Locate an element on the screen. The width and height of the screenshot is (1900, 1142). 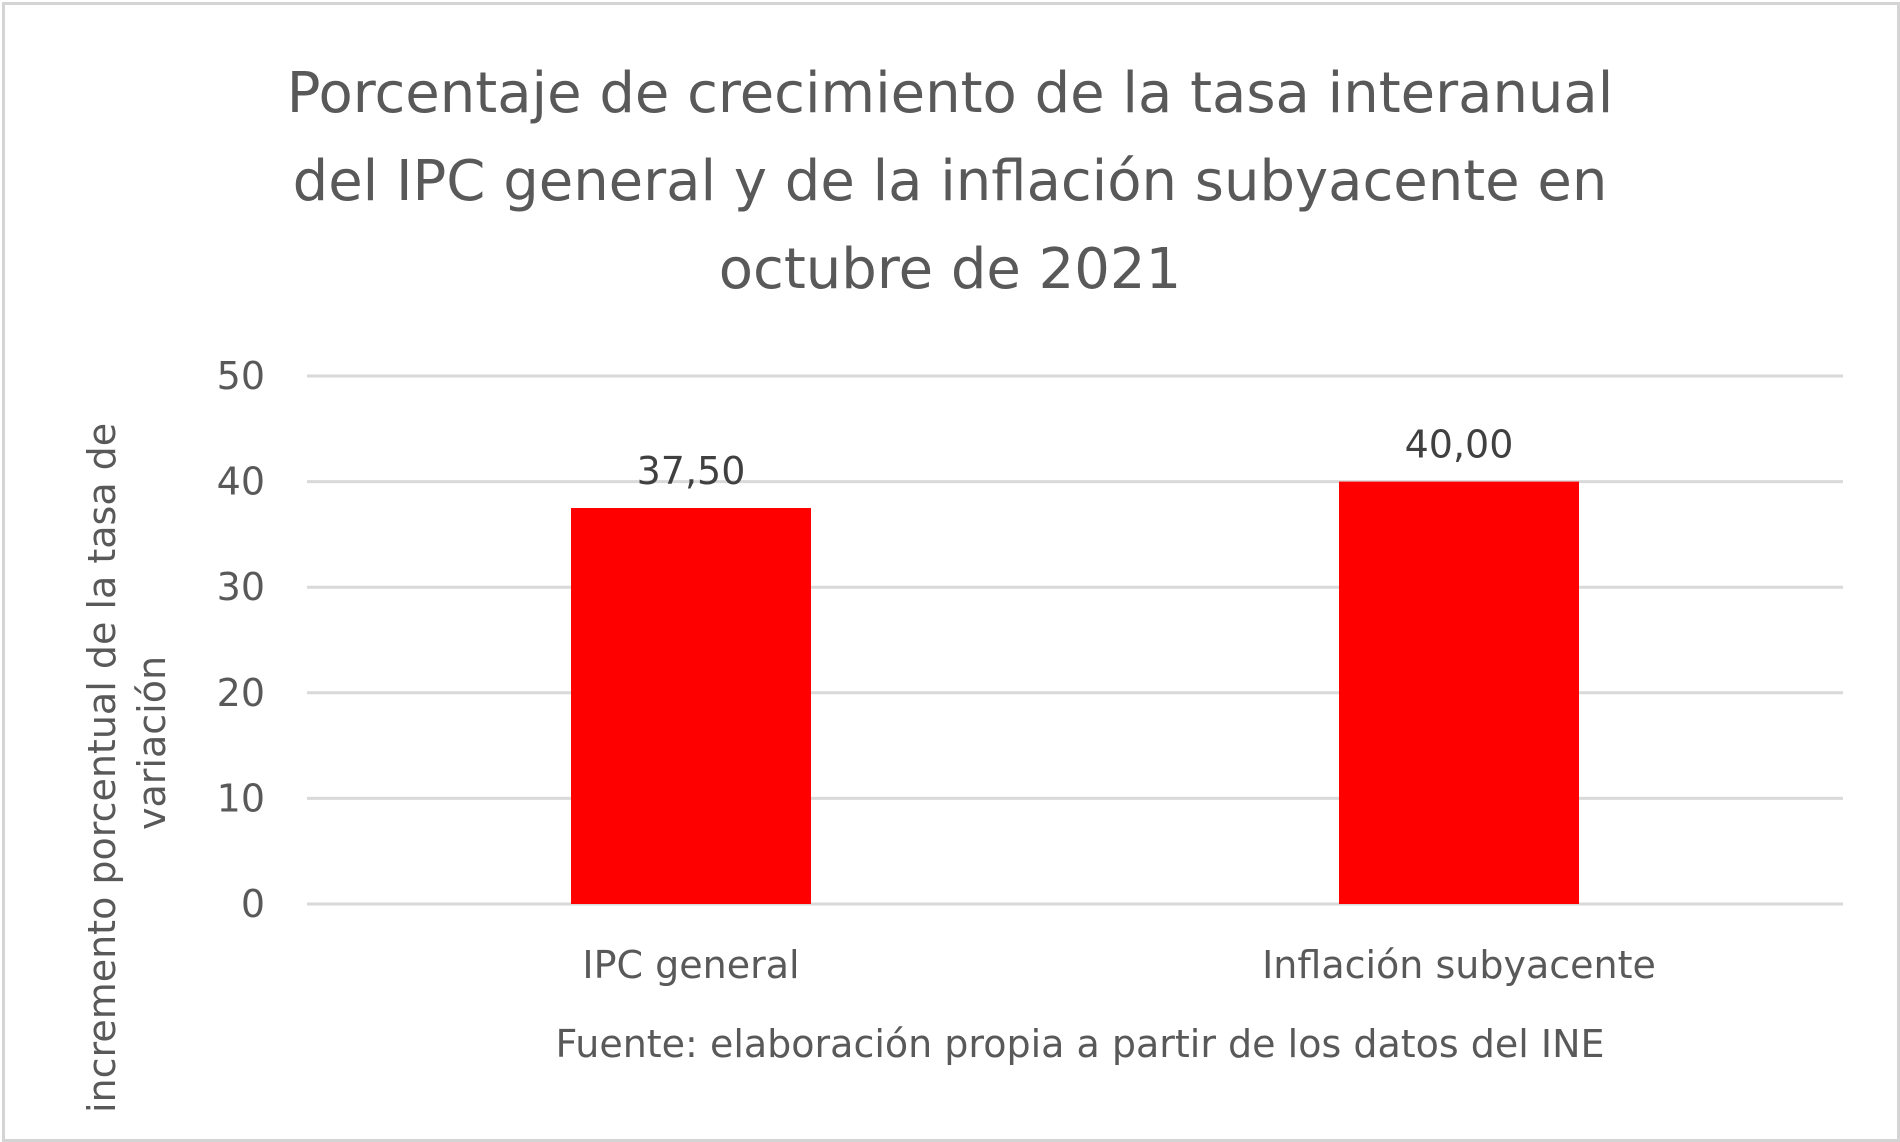
chart-title-line-3: octubre de 2021 is located at coordinates (950, 269).